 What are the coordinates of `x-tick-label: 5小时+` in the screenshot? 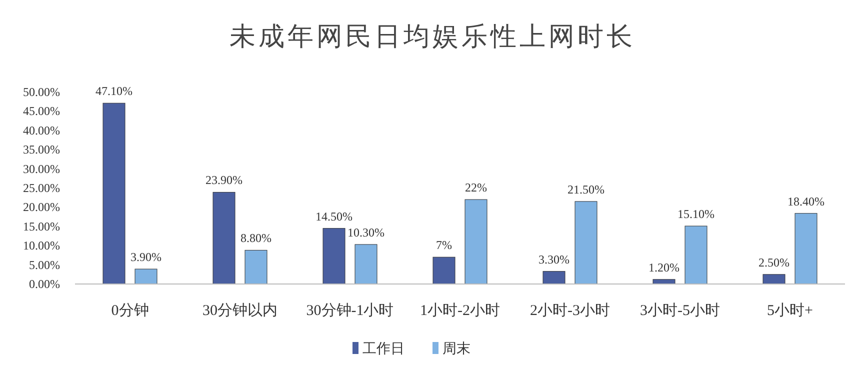 It's located at (790, 310).